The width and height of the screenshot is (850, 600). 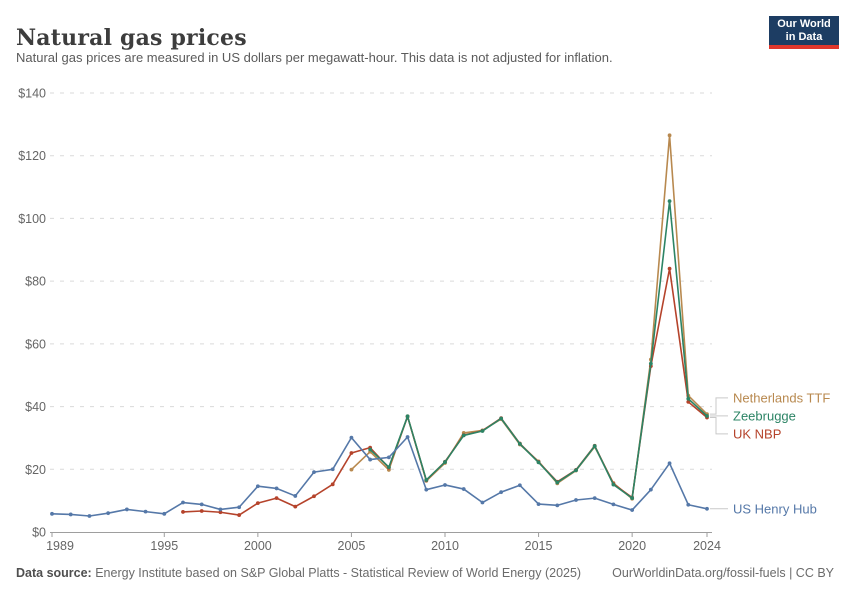 What do you see at coordinates (781, 397) in the screenshot?
I see `series-label-netherlands-ttf: Netherlands TTF` at bounding box center [781, 397].